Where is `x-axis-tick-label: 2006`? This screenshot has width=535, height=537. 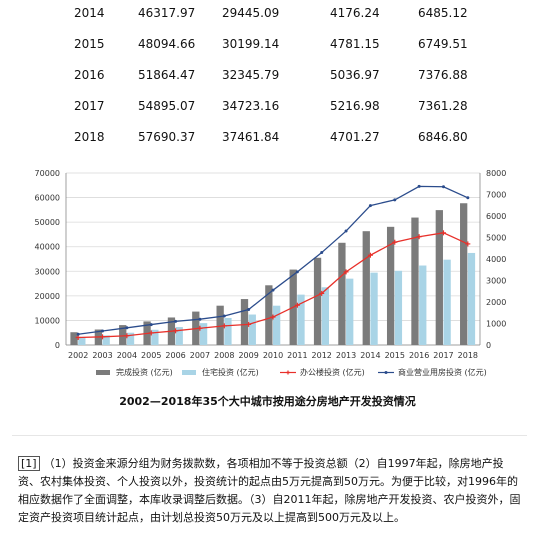
x-axis-tick-label: 2006 is located at coordinates (175, 355).